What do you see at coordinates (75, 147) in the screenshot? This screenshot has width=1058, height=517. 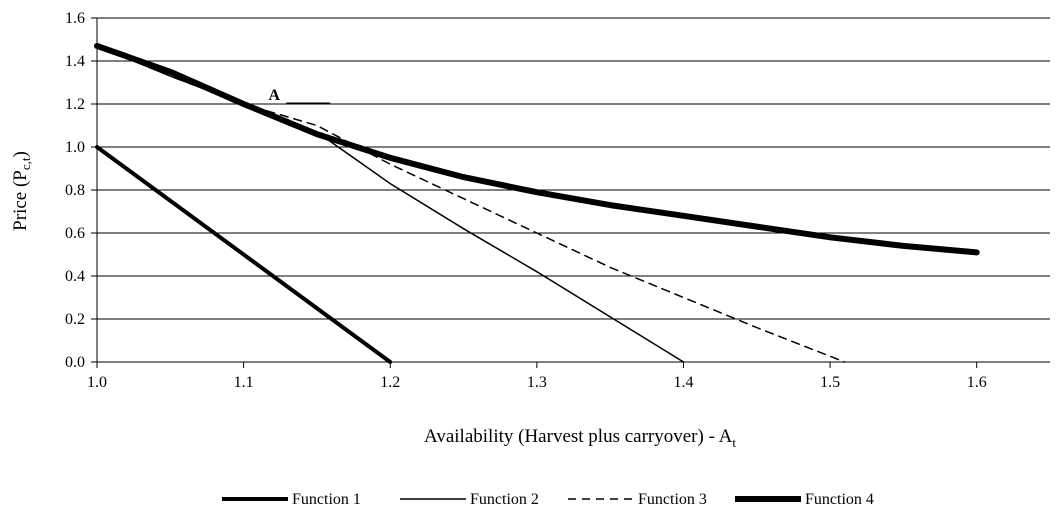 I see `y-tick-label: 1.0` at bounding box center [75, 147].